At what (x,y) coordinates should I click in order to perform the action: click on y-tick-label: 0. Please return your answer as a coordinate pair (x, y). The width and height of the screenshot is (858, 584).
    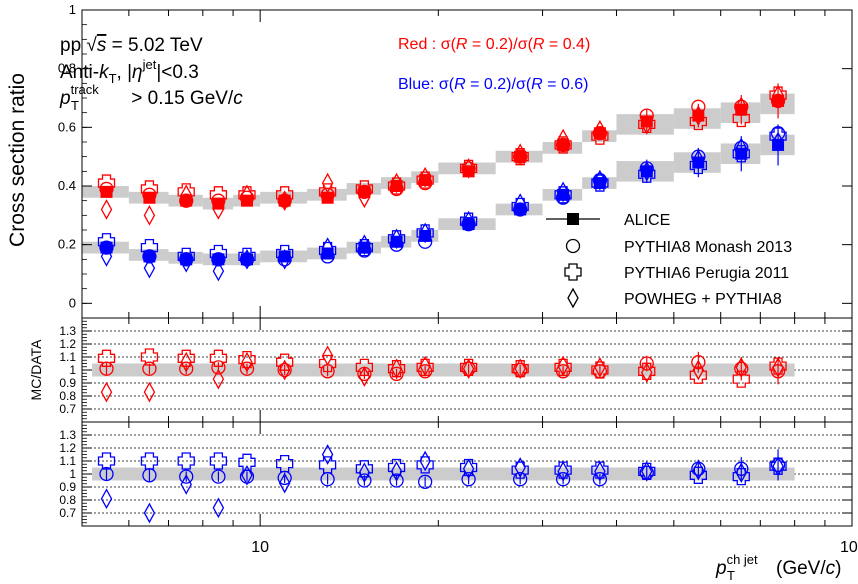
    Looking at the image, I should click on (72, 302).